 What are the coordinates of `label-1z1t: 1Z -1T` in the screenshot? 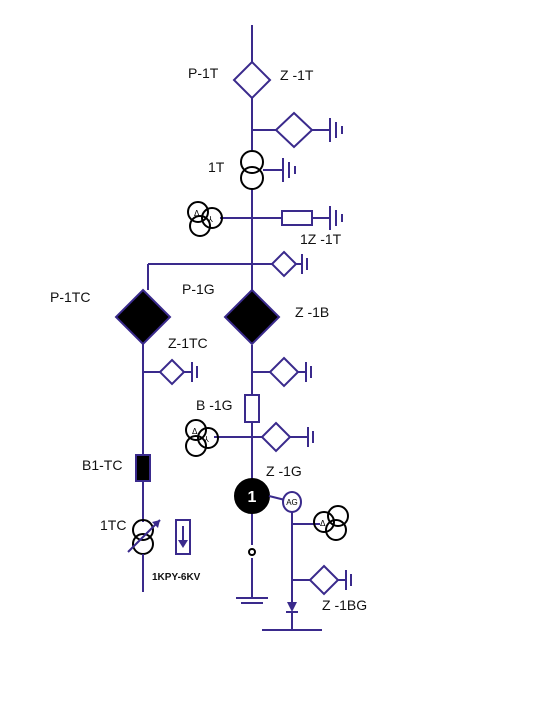 It's located at (321, 239).